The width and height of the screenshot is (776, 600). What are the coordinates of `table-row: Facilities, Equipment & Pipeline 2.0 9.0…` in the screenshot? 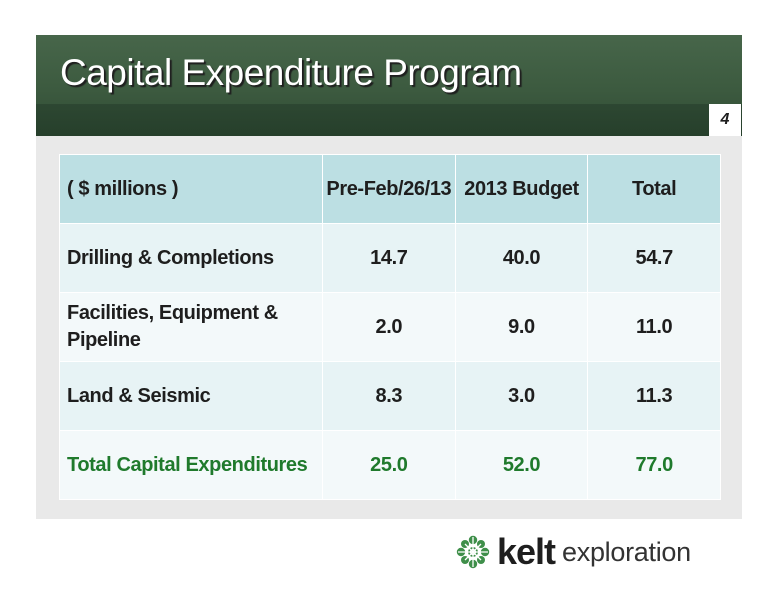 It's located at (390, 327).